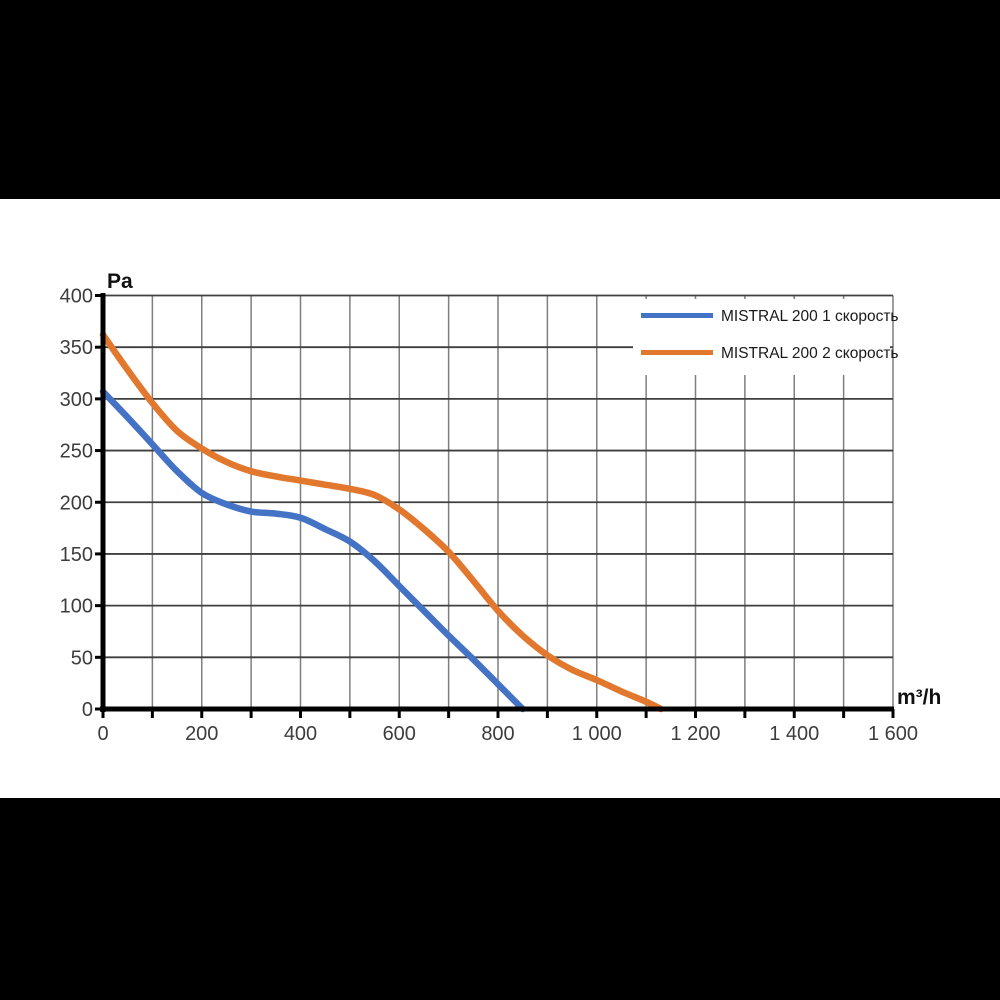 This screenshot has width=1000, height=1000. What do you see at coordinates (102, 734) in the screenshot?
I see `x-tick-label: 0` at bounding box center [102, 734].